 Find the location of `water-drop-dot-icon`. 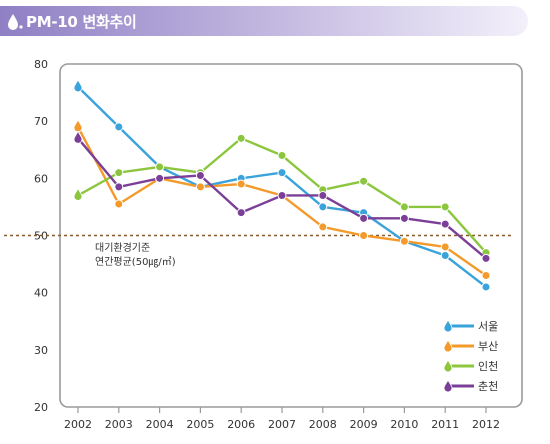

water-drop-dot-icon is located at coordinates (21, 27).